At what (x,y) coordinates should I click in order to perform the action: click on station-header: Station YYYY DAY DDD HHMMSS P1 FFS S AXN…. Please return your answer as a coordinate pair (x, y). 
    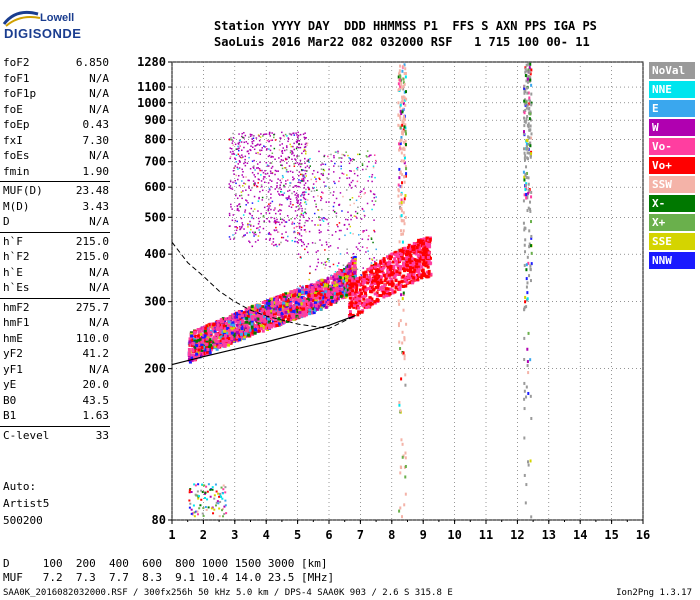
    Looking at the image, I should click on (405, 34).